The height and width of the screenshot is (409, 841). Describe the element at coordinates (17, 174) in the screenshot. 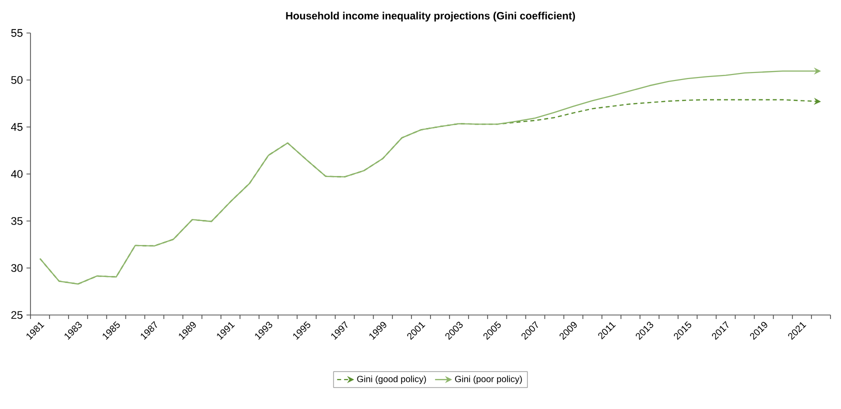

I see `y-tick-label: 40` at that location.